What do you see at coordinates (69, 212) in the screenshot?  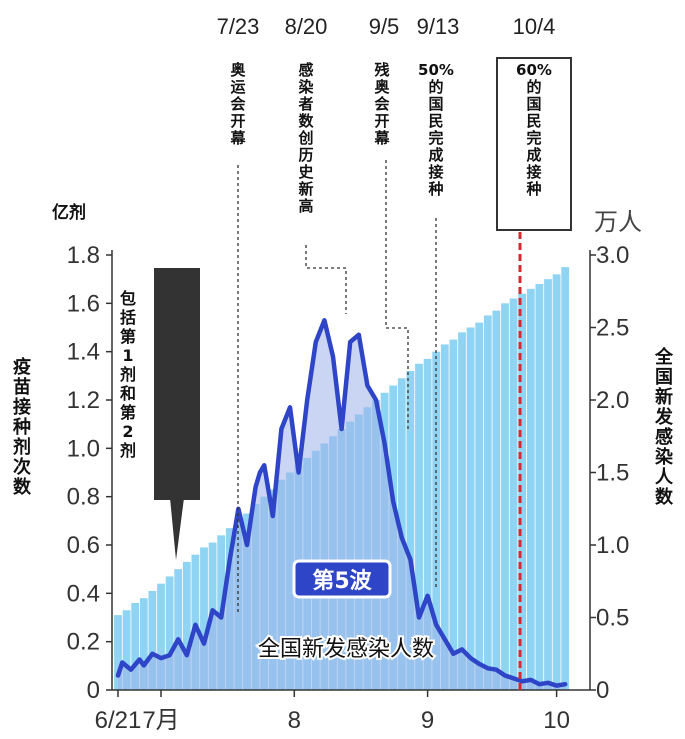 I see `left-axis-unit: 亿剂` at bounding box center [69, 212].